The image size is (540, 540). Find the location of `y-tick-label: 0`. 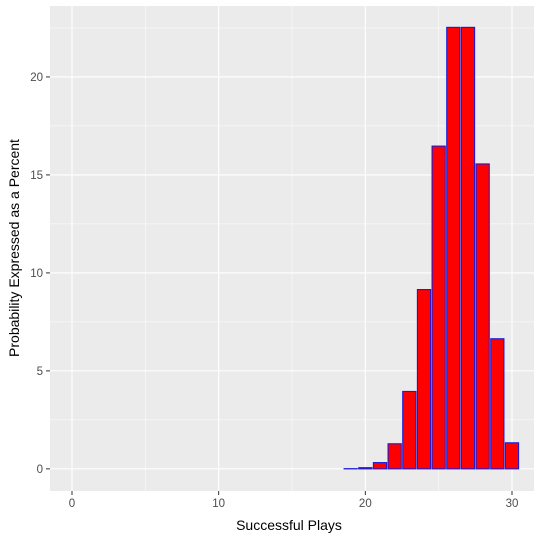

y-tick-label: 0 is located at coordinates (40, 470).